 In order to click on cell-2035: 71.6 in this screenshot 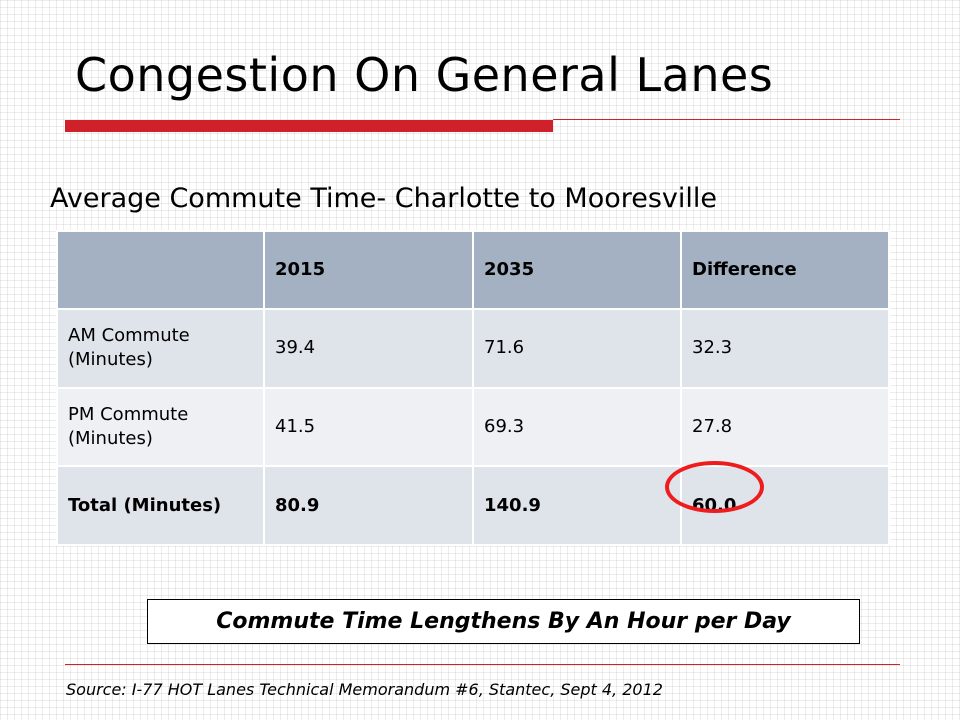, I will do `click(577, 348)`.